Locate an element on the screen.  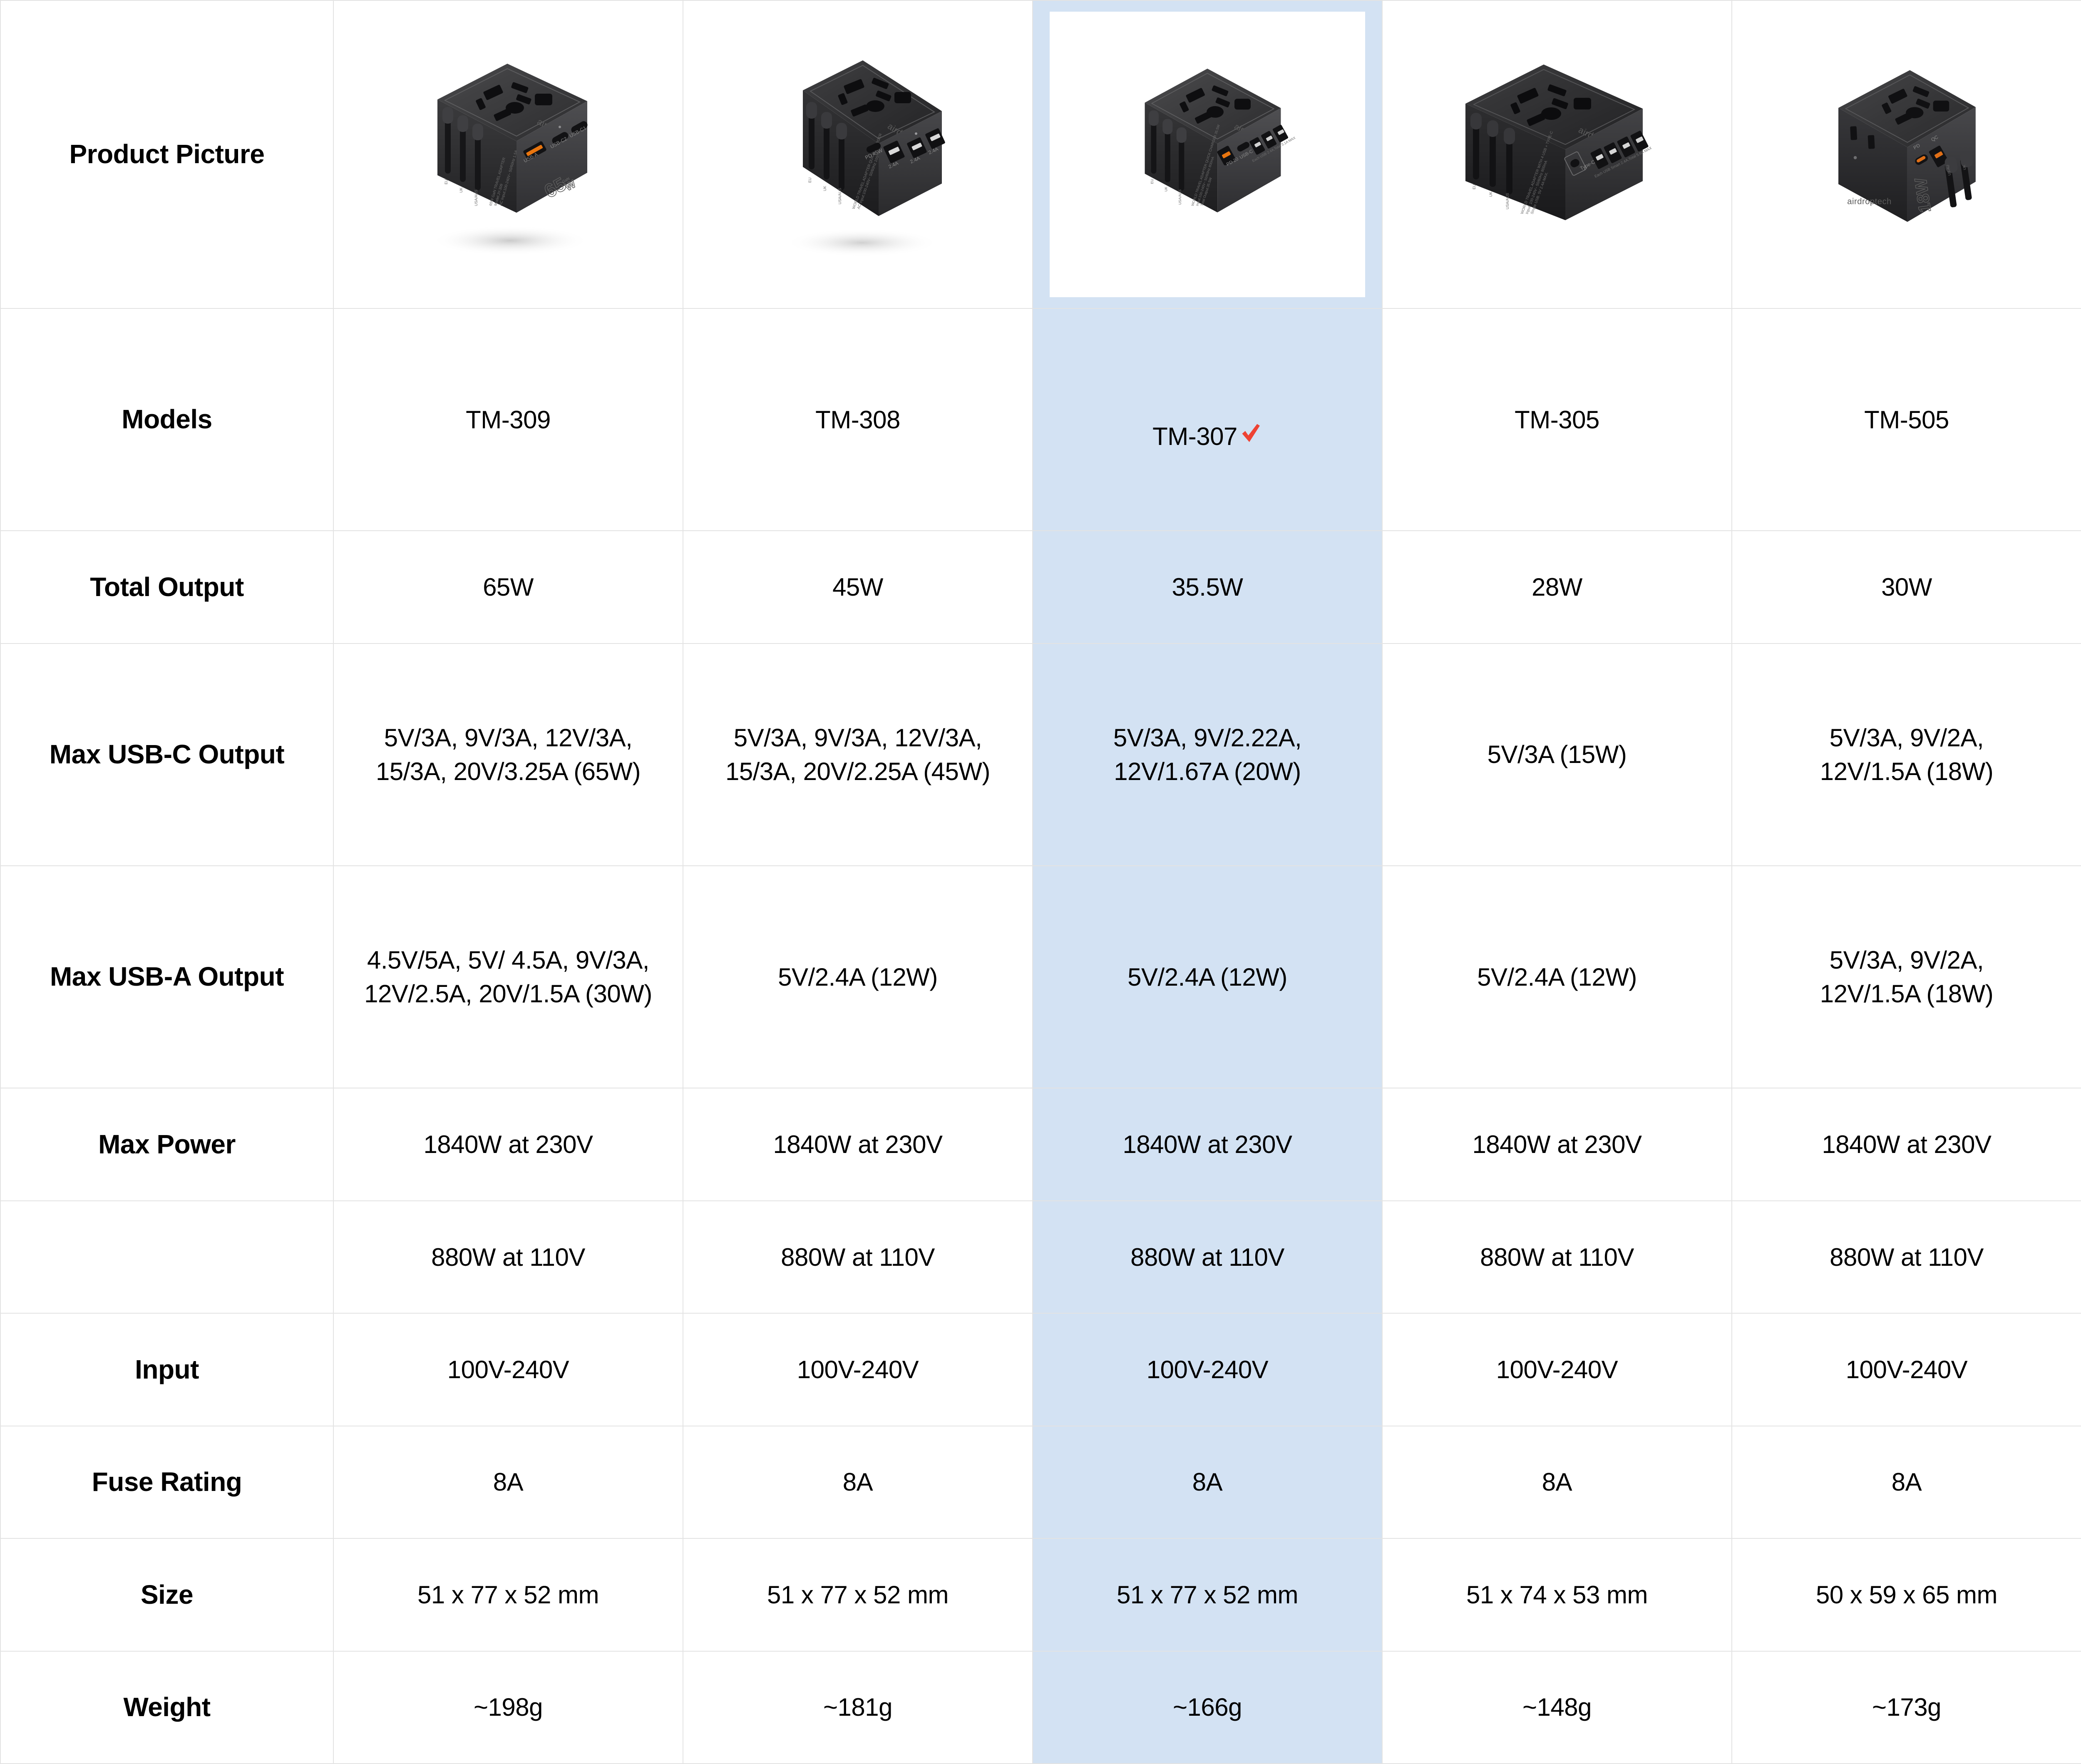
cell-total-output-tm305: 28W is located at coordinates (1557, 587).